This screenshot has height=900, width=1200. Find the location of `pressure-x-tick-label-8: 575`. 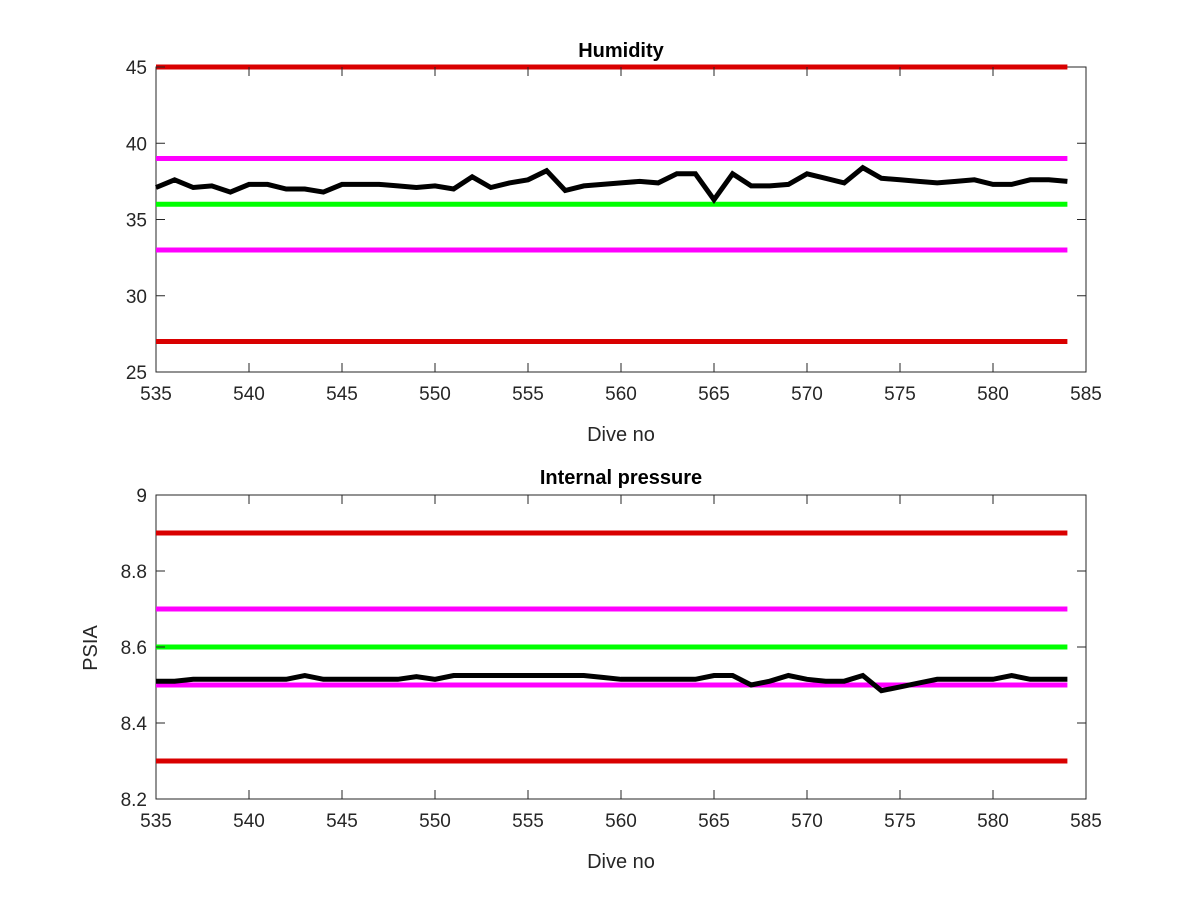

pressure-x-tick-label-8: 575 is located at coordinates (900, 821).